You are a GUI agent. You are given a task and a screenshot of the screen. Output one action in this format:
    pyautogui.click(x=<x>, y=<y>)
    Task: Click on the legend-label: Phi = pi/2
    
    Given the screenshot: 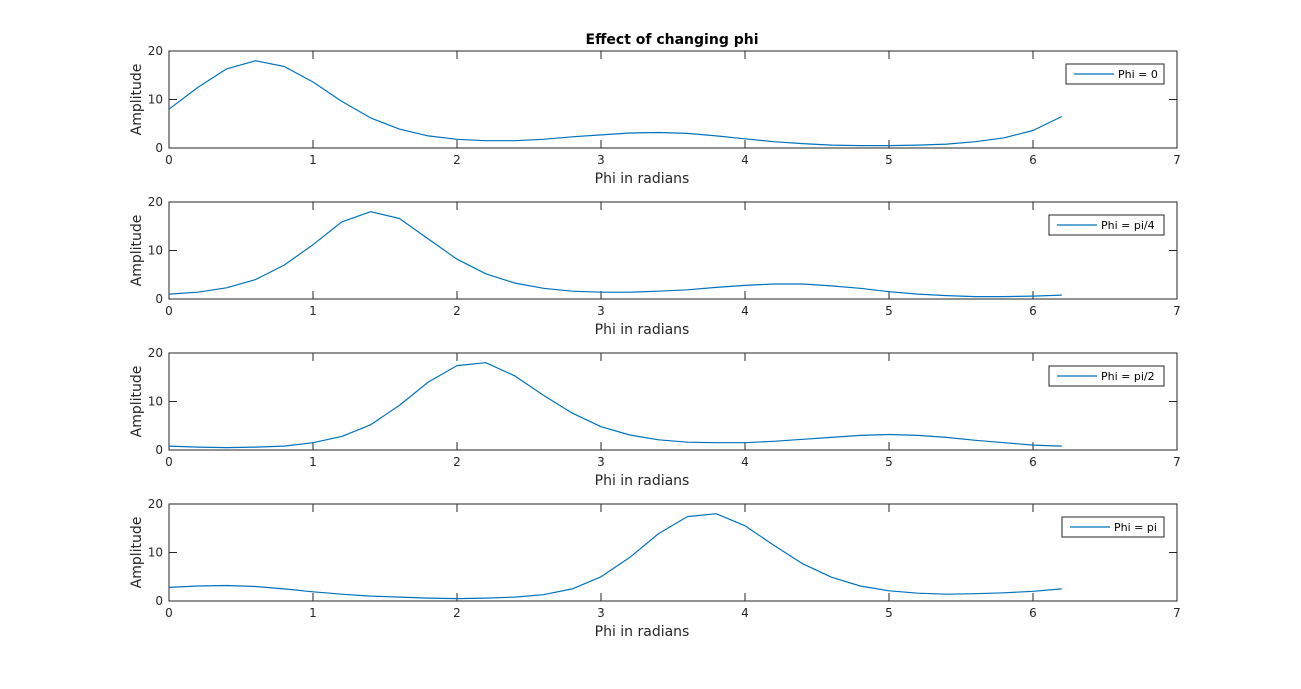 What is the action you would take?
    pyautogui.click(x=1128, y=376)
    